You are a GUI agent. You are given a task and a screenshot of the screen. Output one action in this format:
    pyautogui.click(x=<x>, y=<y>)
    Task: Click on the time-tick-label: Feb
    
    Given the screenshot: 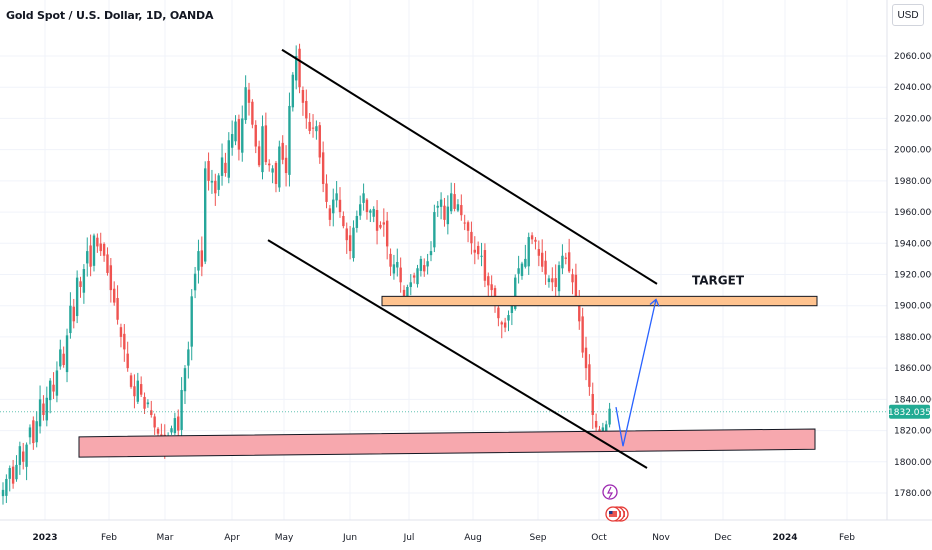 What is the action you would take?
    pyautogui.click(x=109, y=538)
    